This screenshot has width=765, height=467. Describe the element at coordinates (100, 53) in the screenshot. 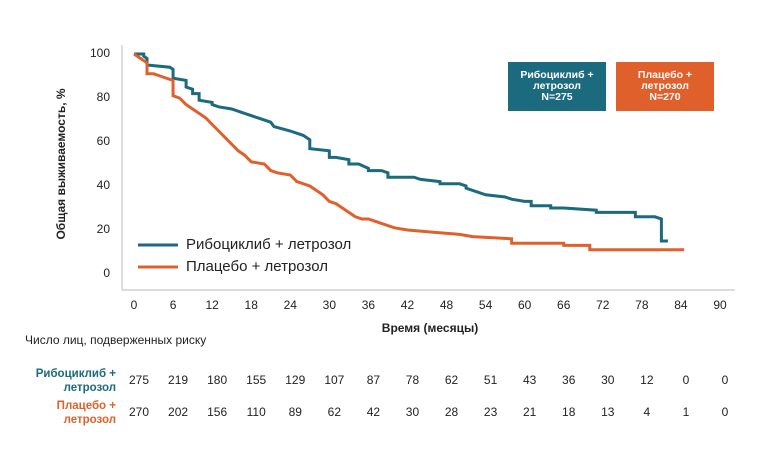

I see `y-tick-label: 100` at that location.